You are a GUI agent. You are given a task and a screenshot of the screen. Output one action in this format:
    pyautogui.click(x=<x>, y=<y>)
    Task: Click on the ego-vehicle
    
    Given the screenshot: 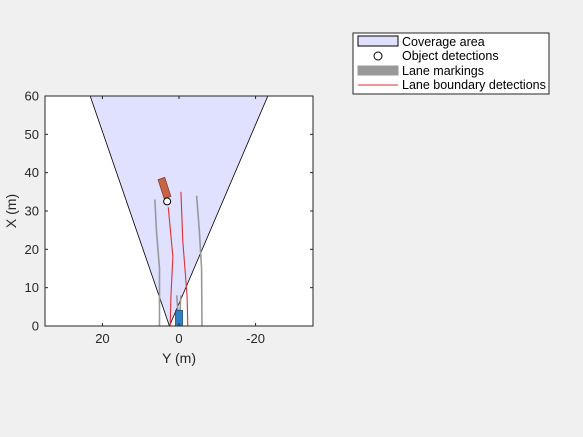 What is the action you would take?
    pyautogui.click(x=179, y=317)
    